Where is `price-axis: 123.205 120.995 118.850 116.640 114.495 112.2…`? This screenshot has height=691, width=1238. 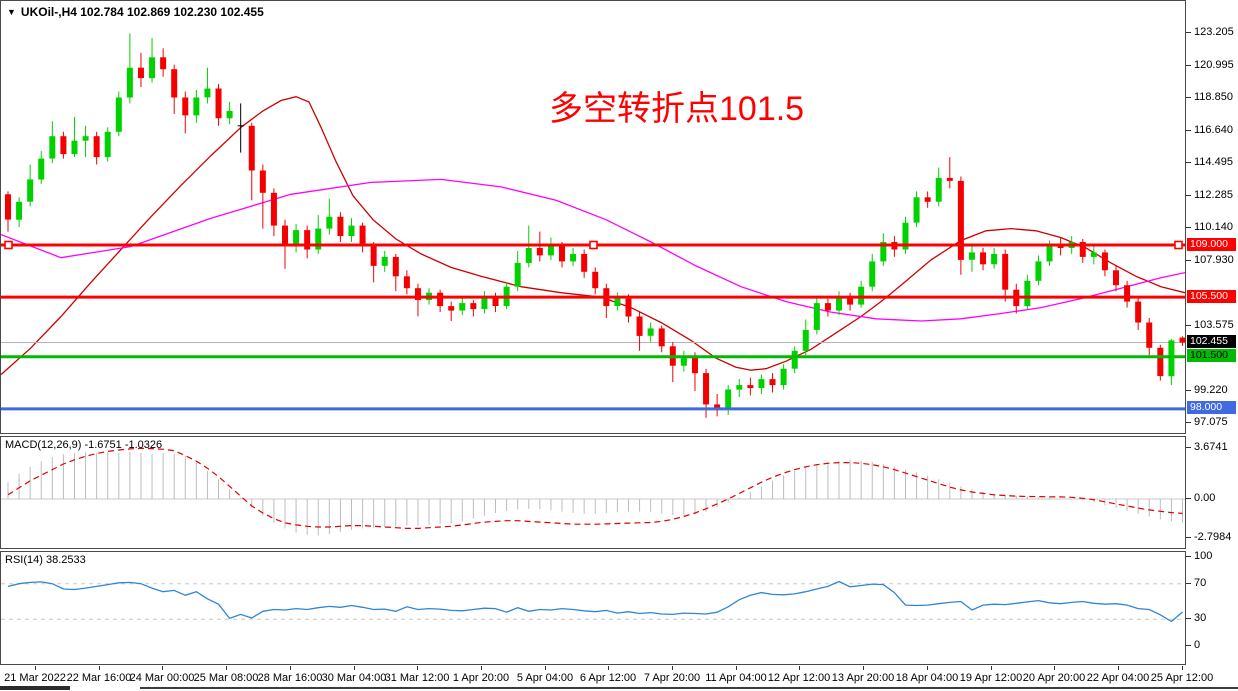
price-axis: 123.205 120.995 118.850 116.640 114.495 112.2… is located at coordinates (1212, 333).